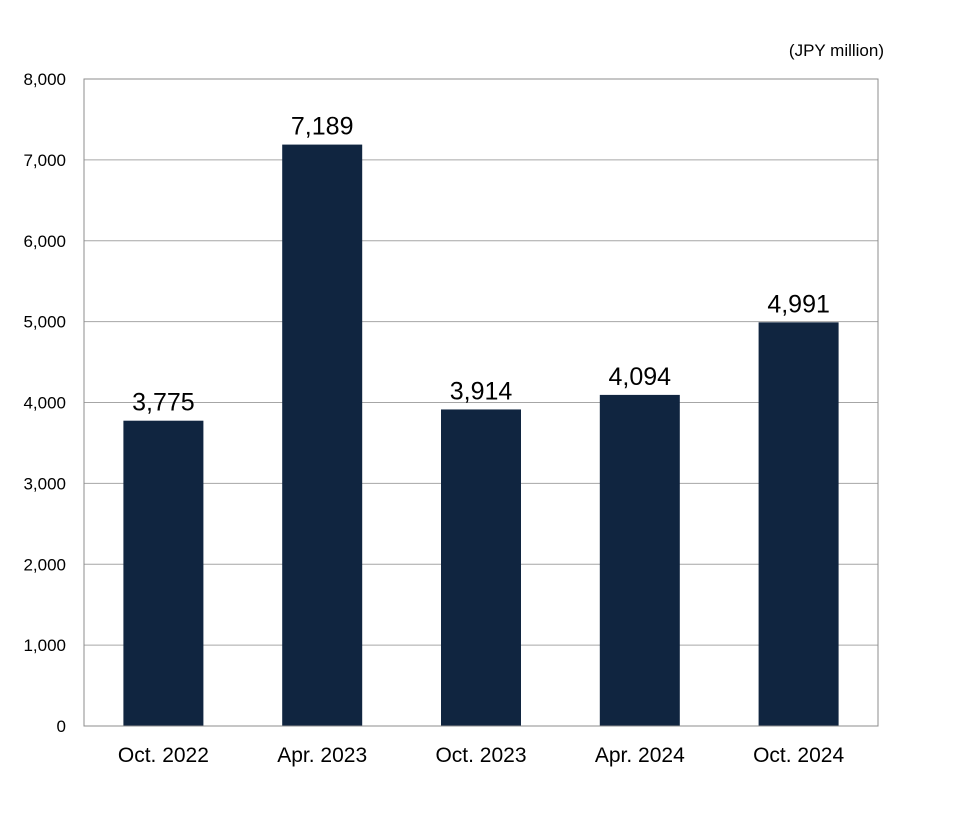  I want to click on y-tick-label: 3,000, so click(44, 483).